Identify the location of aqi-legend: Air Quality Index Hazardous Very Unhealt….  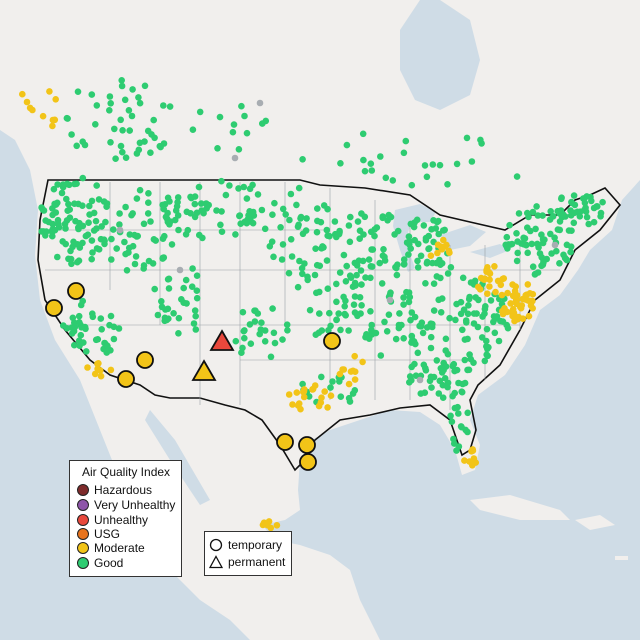
(125, 518).